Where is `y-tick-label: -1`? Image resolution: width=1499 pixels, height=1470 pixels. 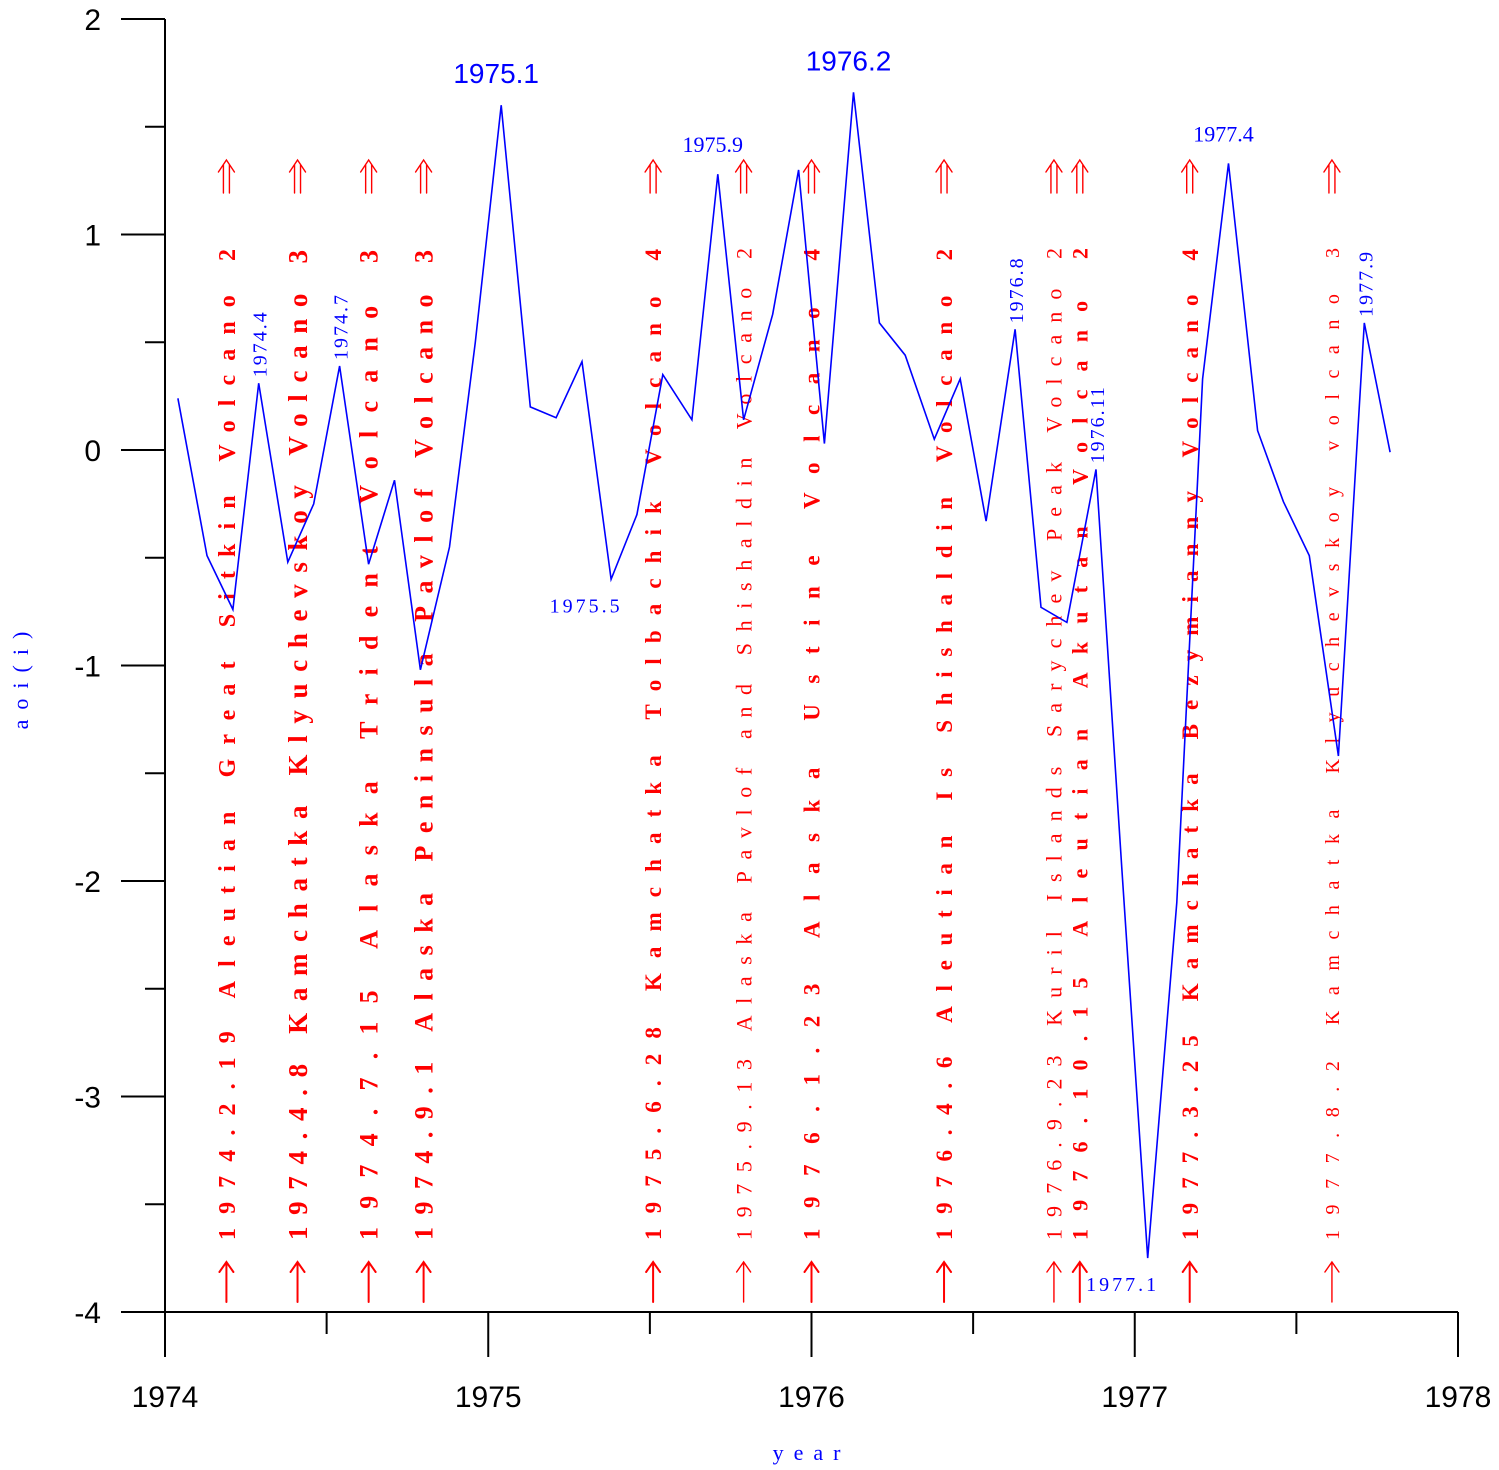 y-tick-label: -1 is located at coordinates (87, 667).